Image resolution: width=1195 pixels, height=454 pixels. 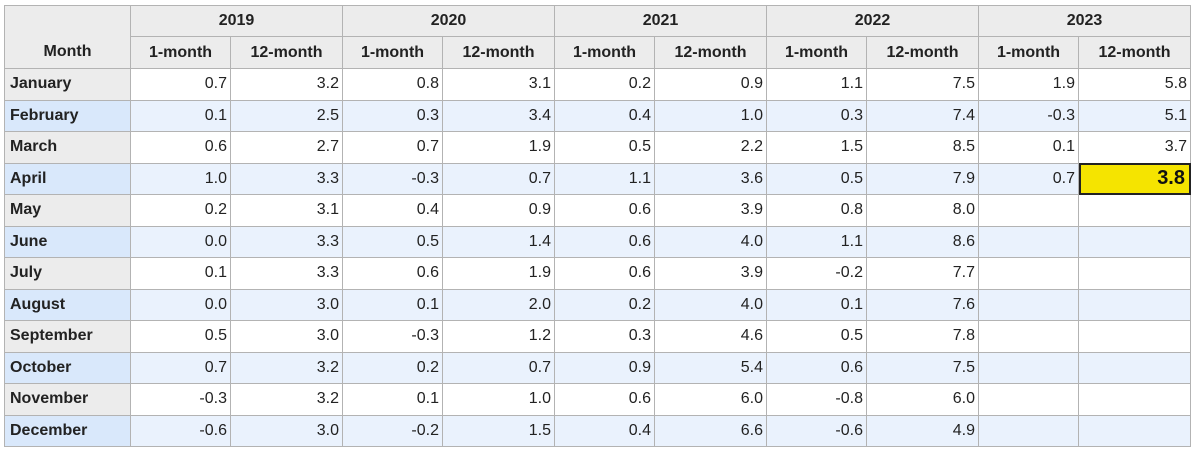 I want to click on table-row: November -0.3 3.2 0.1 1.0 0.6 6.0 -0.8 6.0, so click(x=597, y=399).